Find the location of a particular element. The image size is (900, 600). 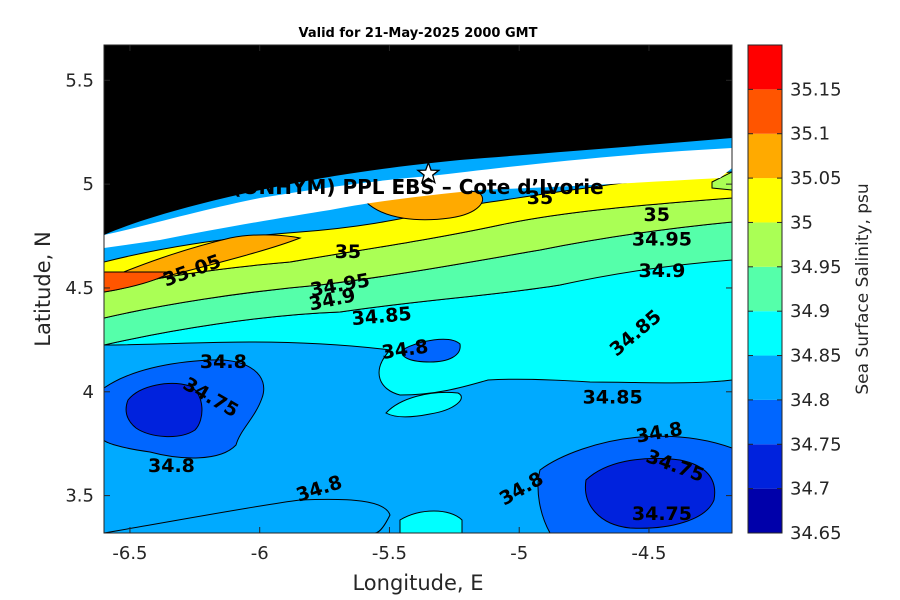

x-tick-label: -6.5 is located at coordinates (129, 553).